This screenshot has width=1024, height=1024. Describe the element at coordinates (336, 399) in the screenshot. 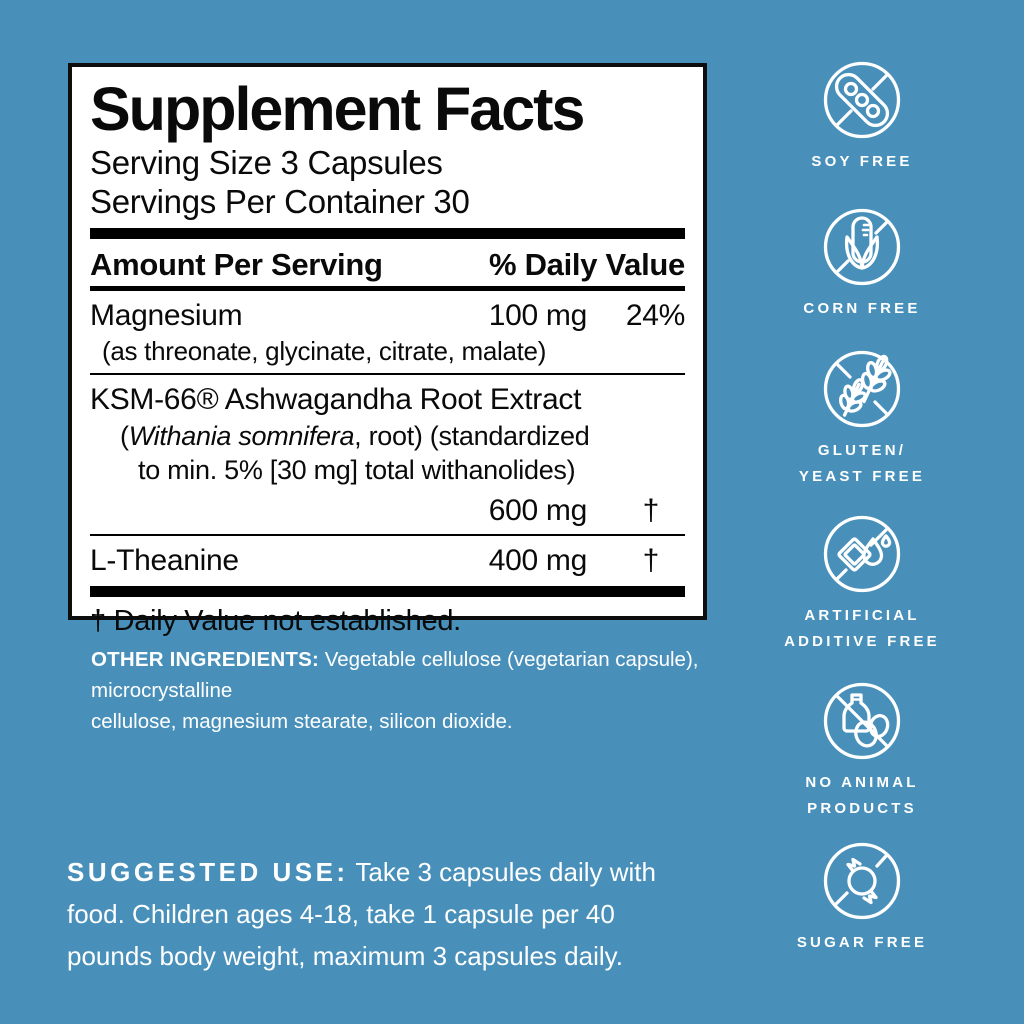

I see `nutrient-name: KSM-66® Ashwagandha Root Extract` at that location.